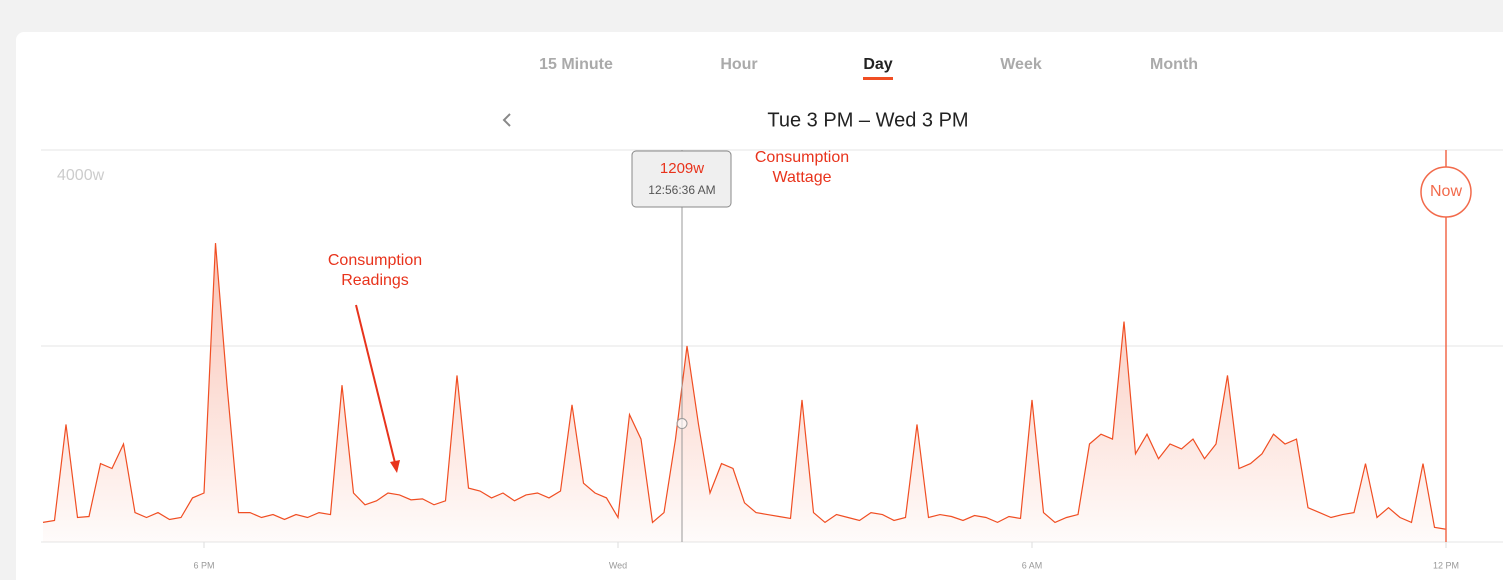  I want to click on tab: Hour, so click(738, 64).